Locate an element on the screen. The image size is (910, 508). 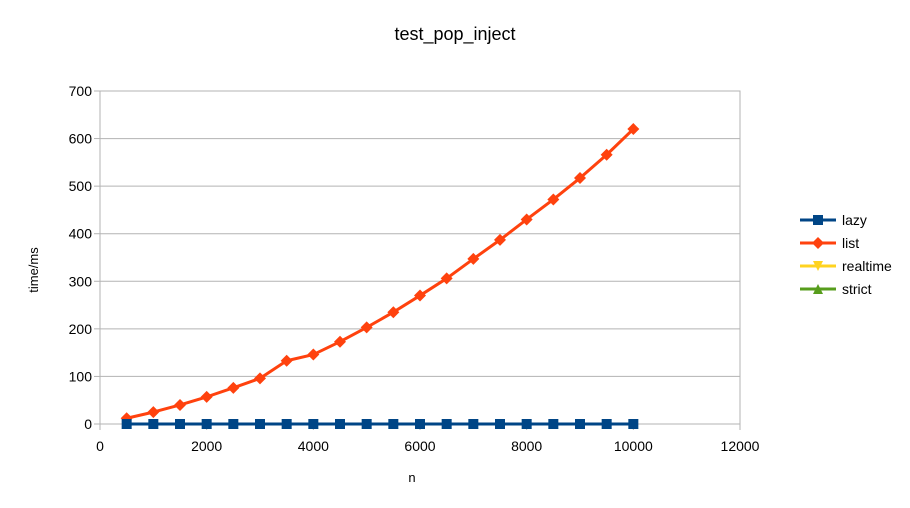
legend-item-lazy: lazy is located at coordinates (833, 220).